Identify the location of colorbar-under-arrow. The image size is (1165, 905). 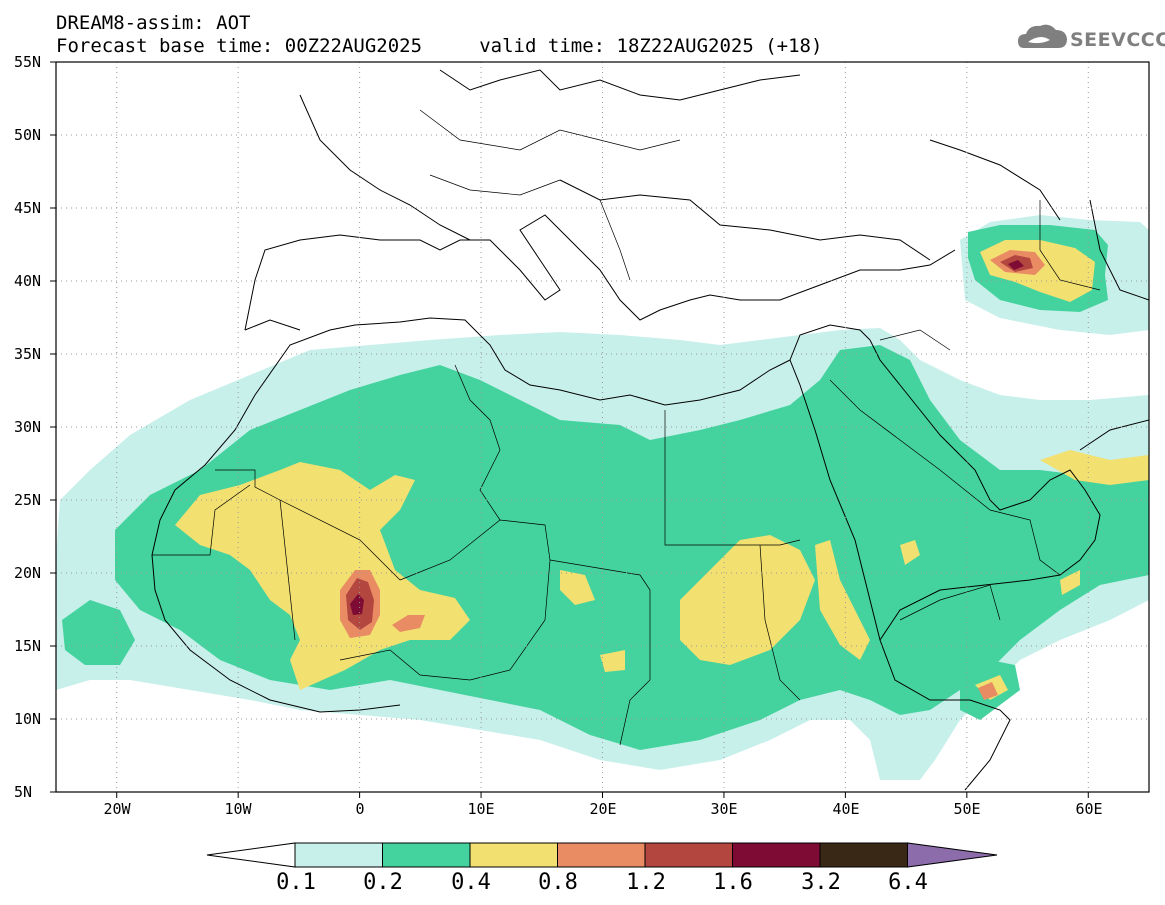
(251, 855).